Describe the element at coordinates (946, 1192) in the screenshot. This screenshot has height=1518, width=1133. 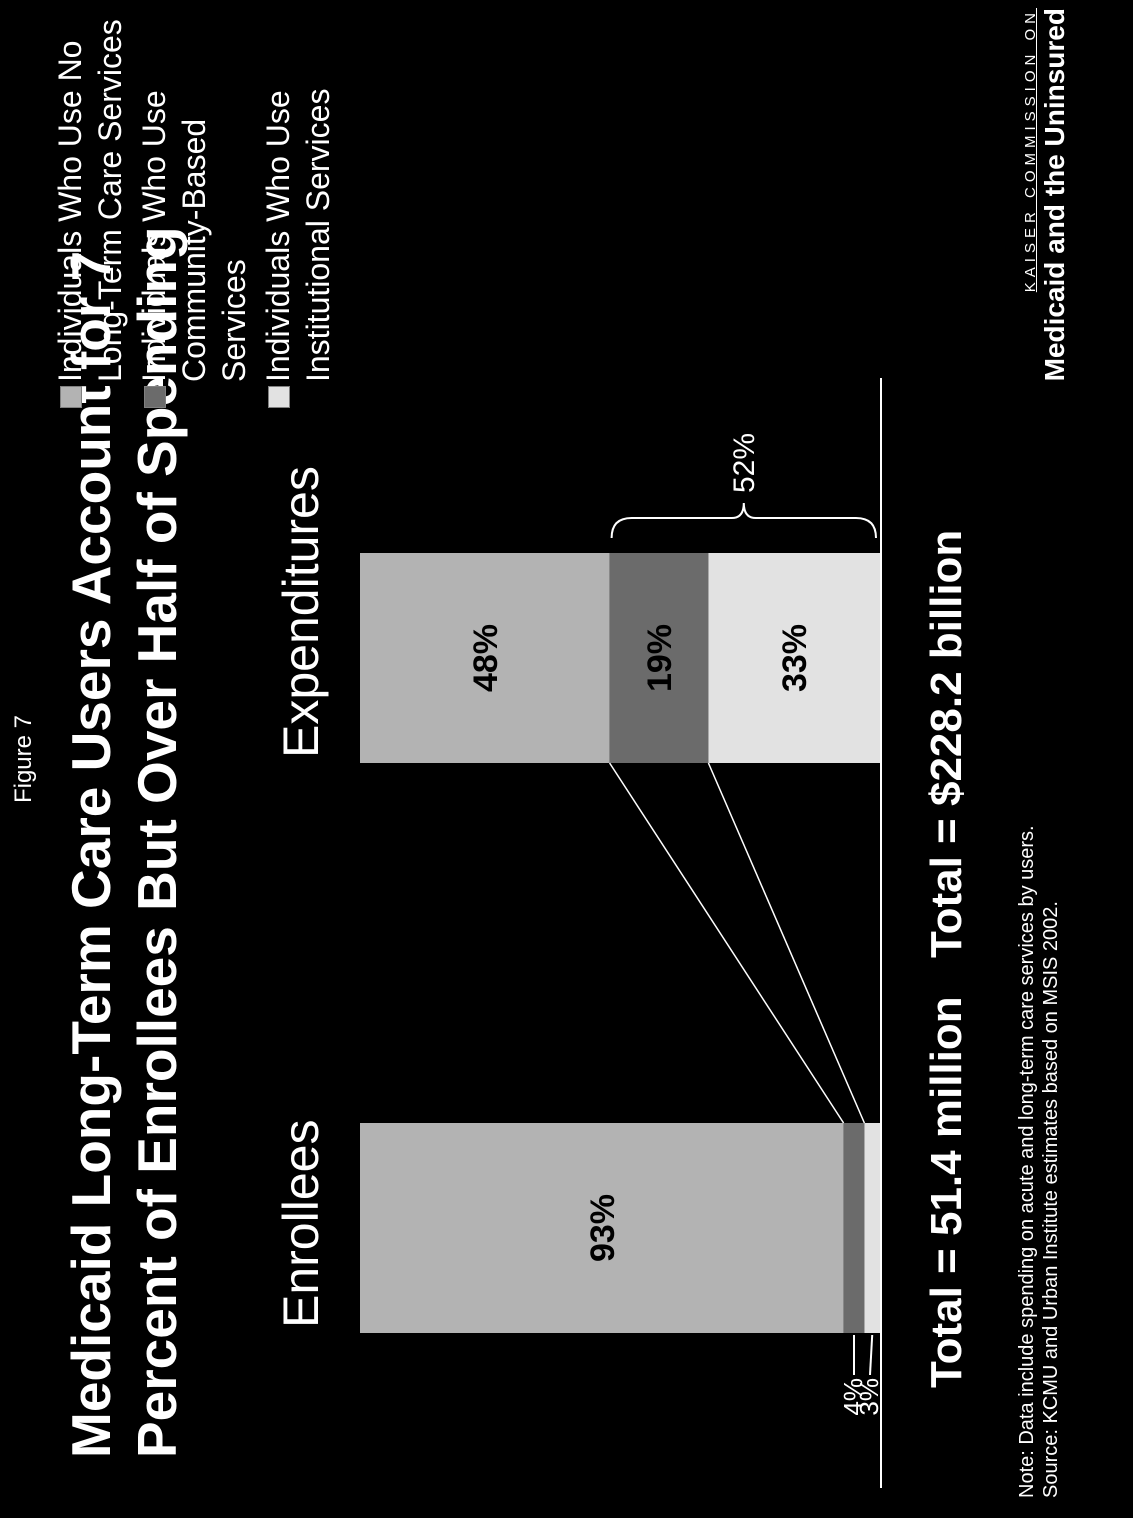
I see `total-enrollees: Total = 51.4 million` at that location.